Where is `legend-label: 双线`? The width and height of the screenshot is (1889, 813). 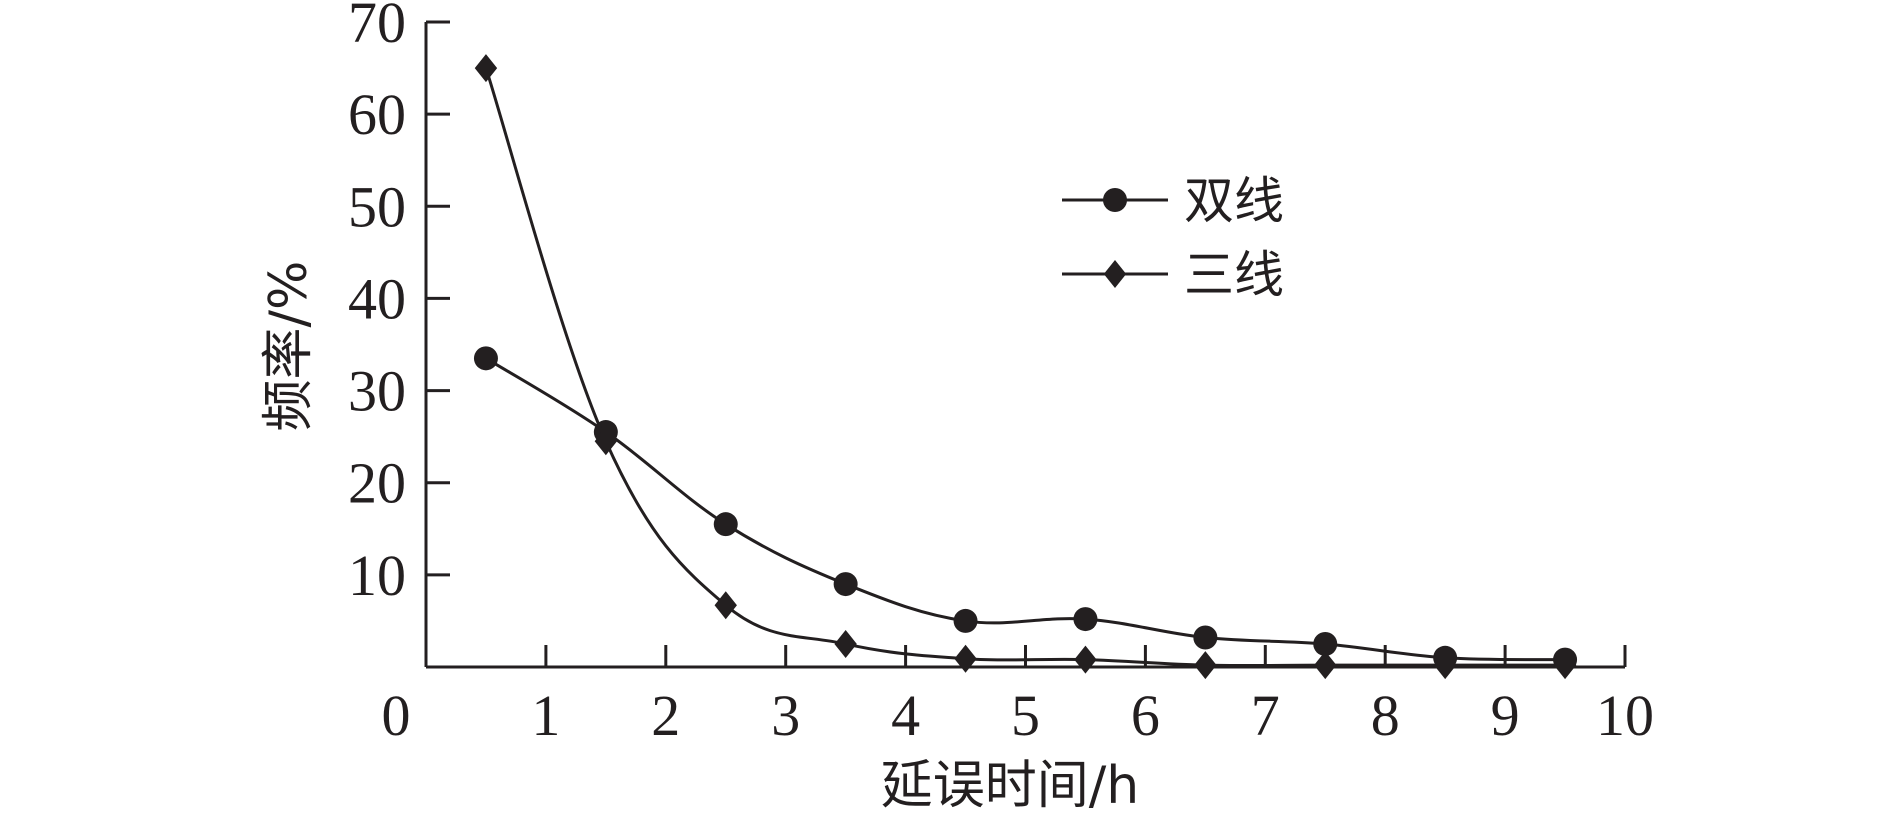 legend-label: 双线 is located at coordinates (1234, 201).